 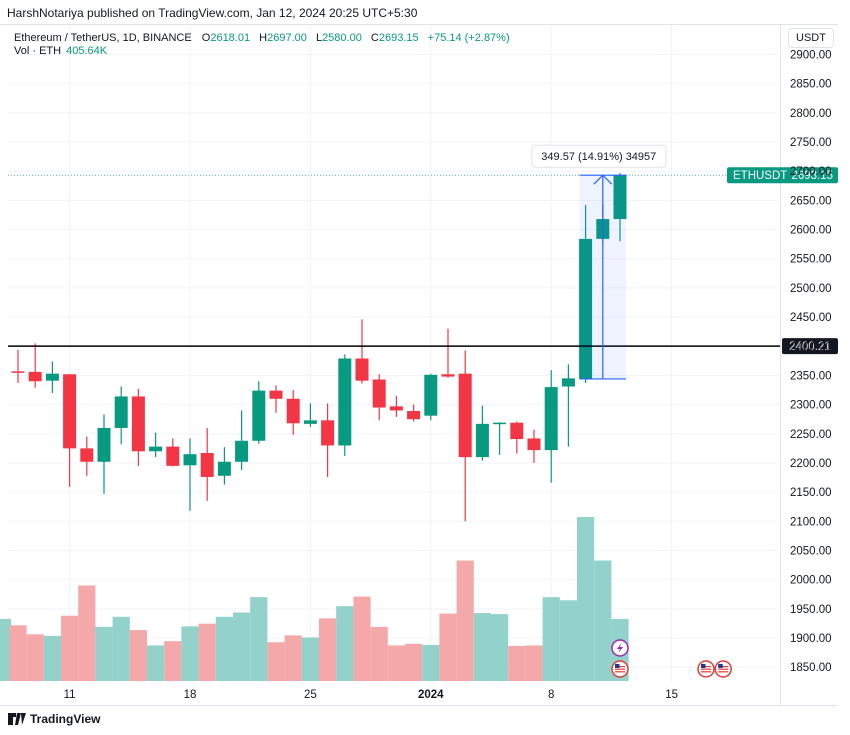 I want to click on y-tick-label: 2100.00, so click(x=811, y=522).